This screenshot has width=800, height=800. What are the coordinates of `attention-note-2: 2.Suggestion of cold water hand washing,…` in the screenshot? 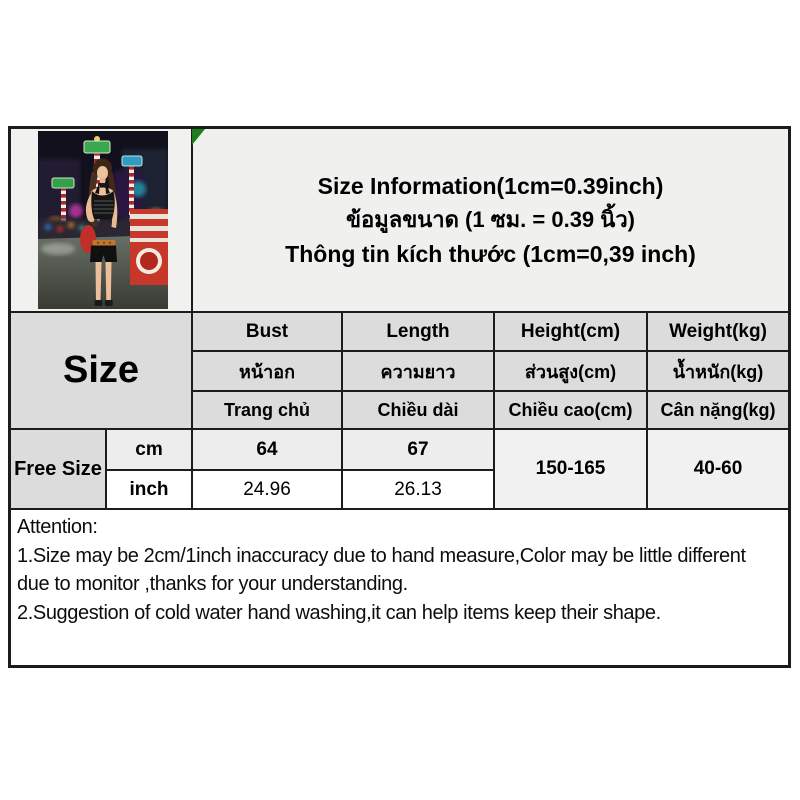 It's located at (339, 612).